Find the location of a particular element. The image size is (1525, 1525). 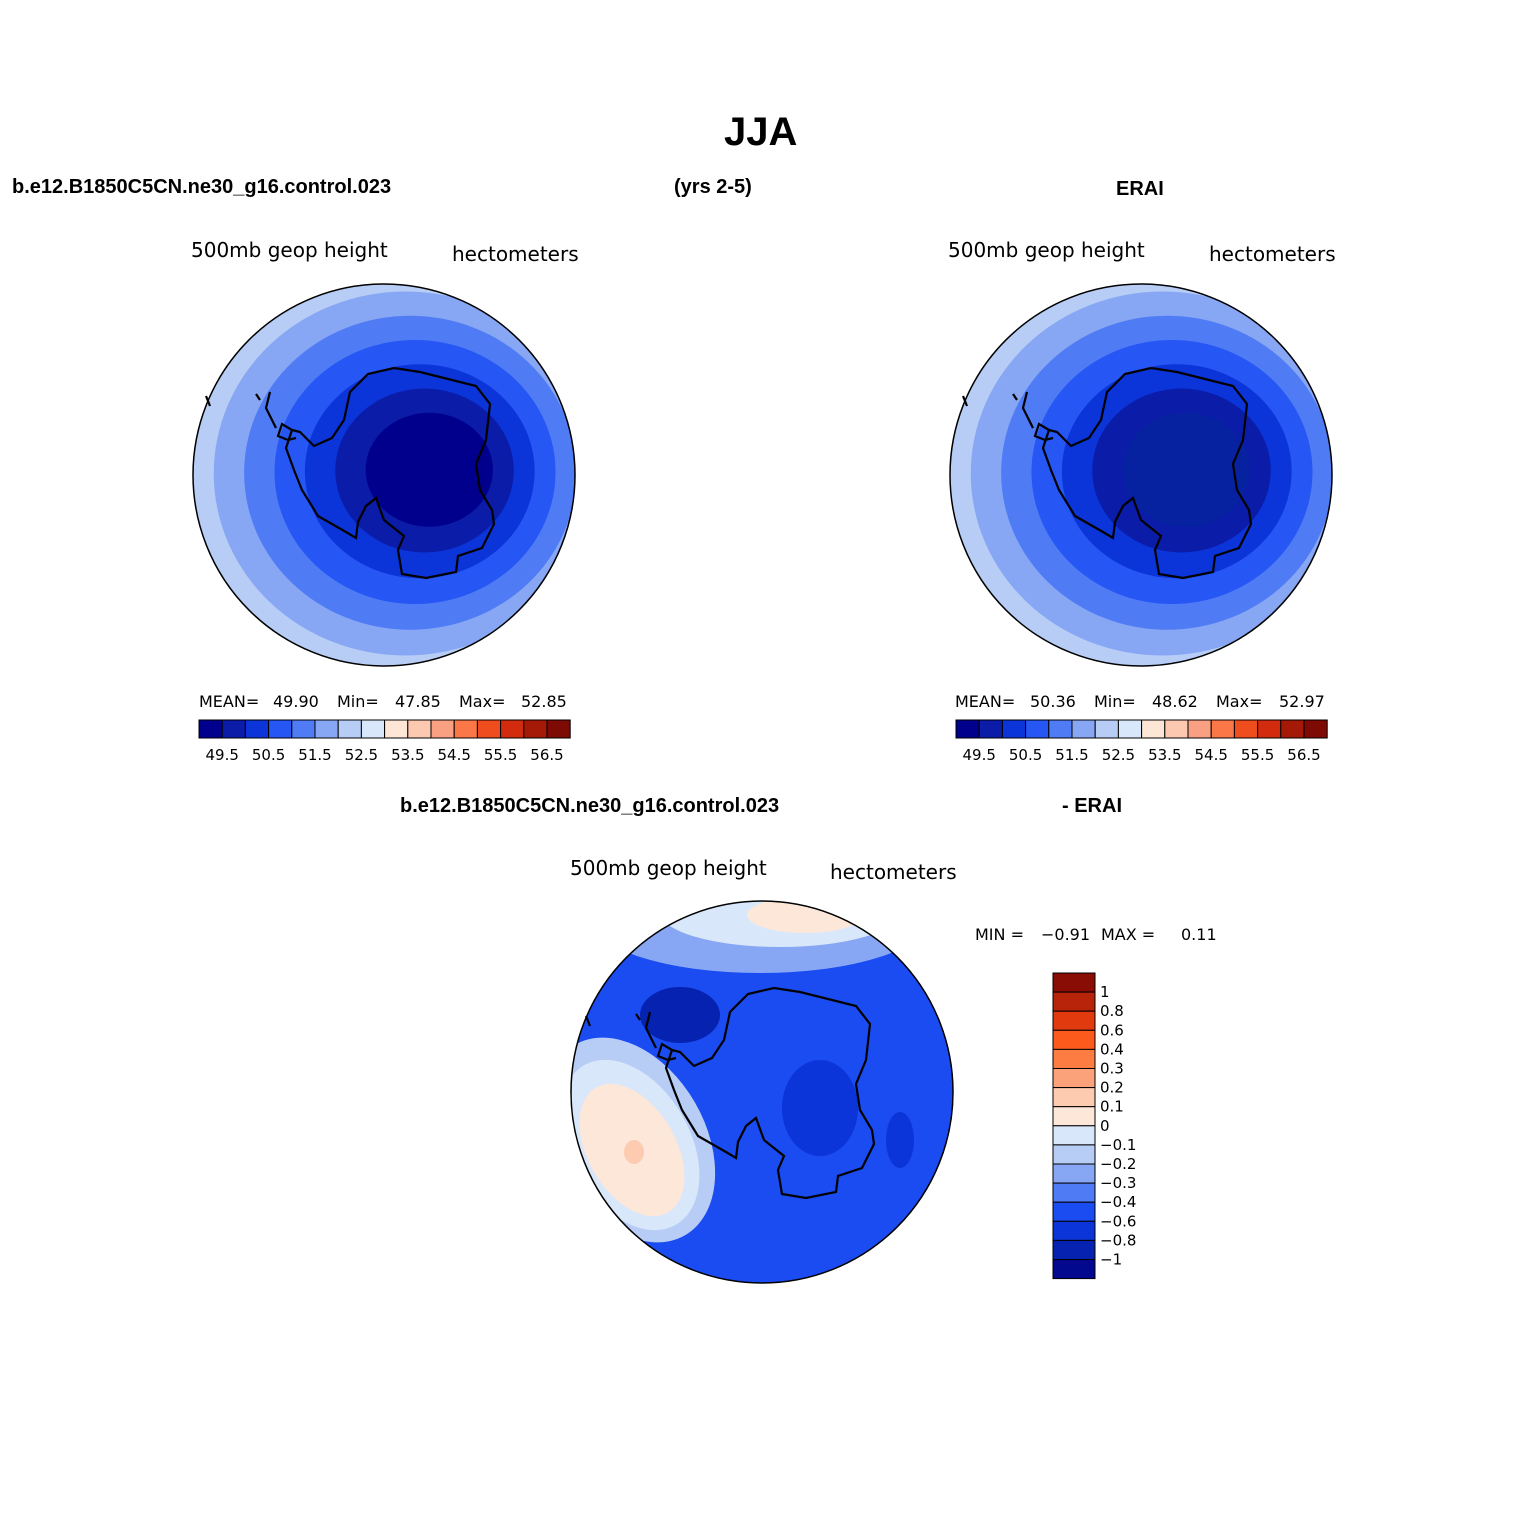

diff-negative-center is located at coordinates (820, 1108).